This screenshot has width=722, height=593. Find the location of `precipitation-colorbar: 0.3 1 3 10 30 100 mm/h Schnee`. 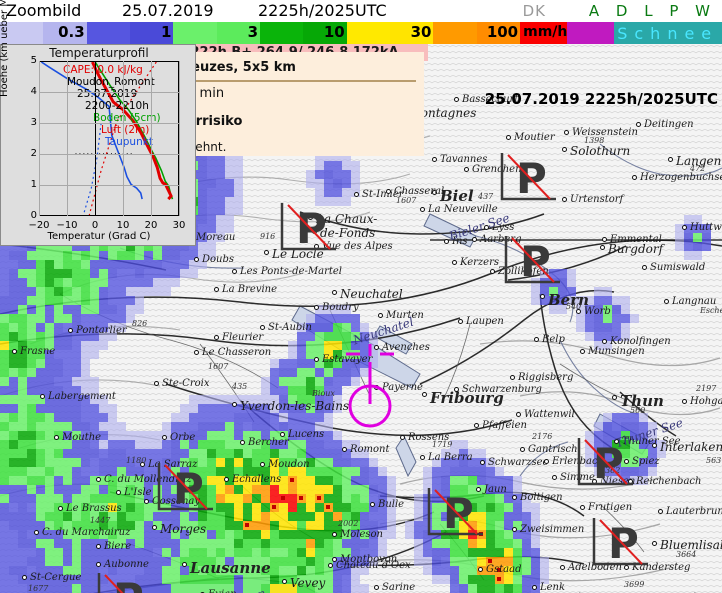

precipitation-colorbar: 0.3 1 3 10 30 100 mm/h Schnee is located at coordinates (361, 33).